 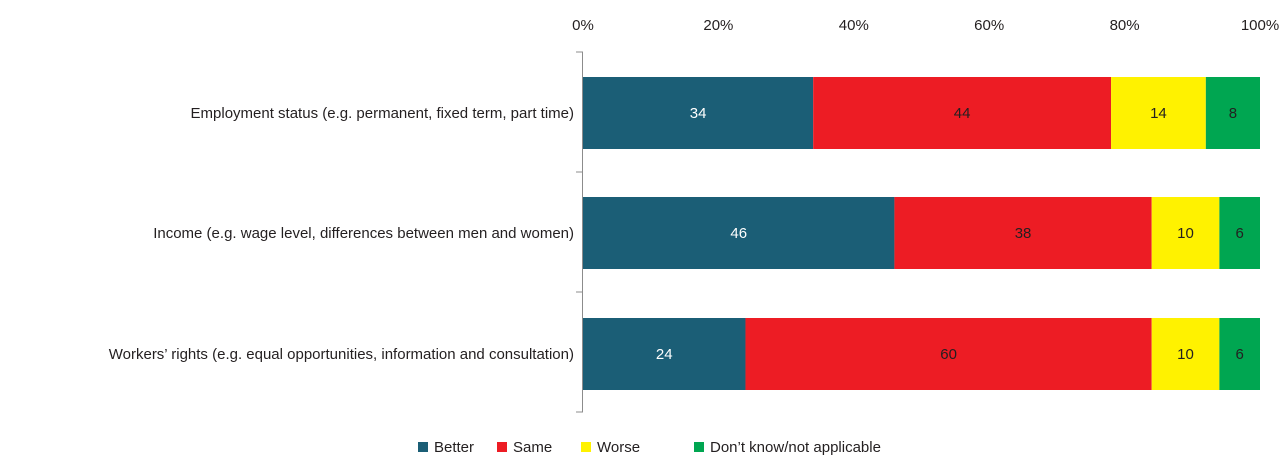 I want to click on data-label: 8, so click(x=1233, y=113).